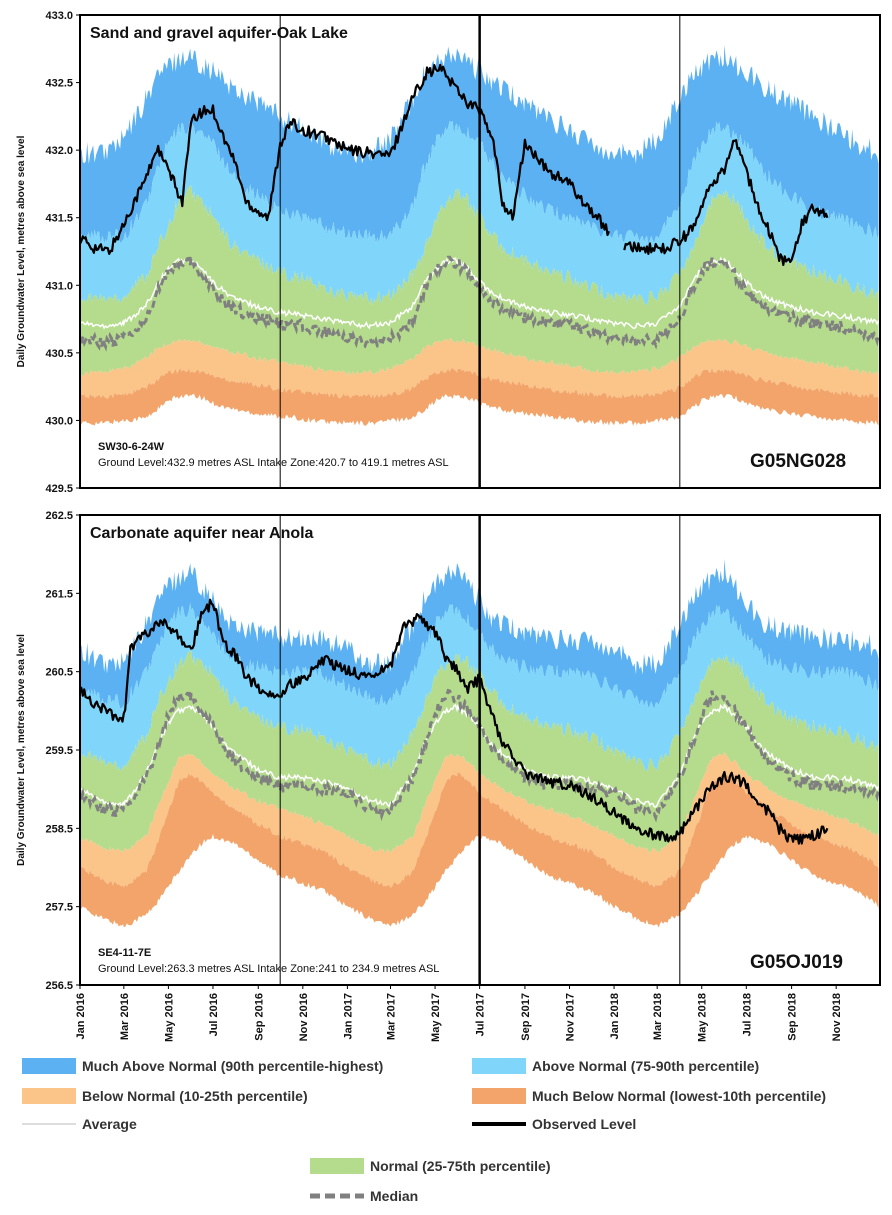  Describe the element at coordinates (124, 953) in the screenshot. I see `location-label: SE4-11-7E` at that location.